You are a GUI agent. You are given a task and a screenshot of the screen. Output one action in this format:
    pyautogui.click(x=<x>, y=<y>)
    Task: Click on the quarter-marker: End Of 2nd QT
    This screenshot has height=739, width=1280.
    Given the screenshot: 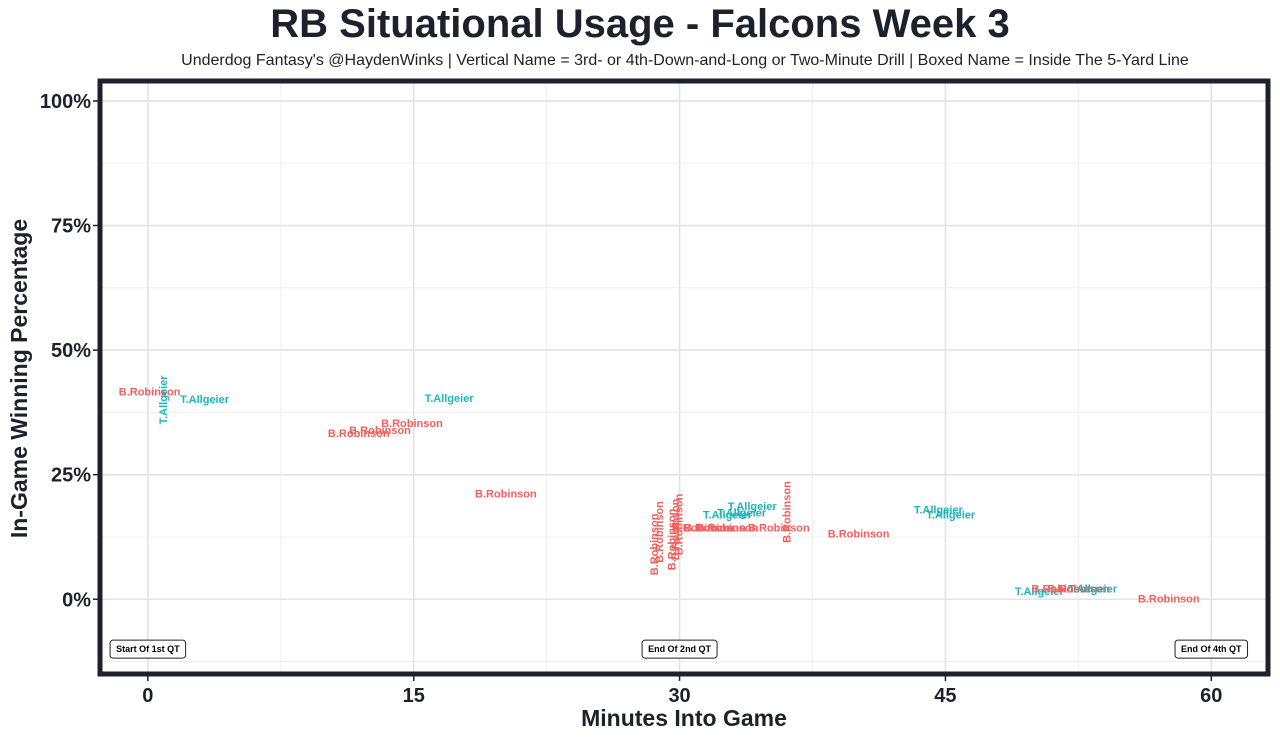 What is the action you would take?
    pyautogui.click(x=679, y=649)
    